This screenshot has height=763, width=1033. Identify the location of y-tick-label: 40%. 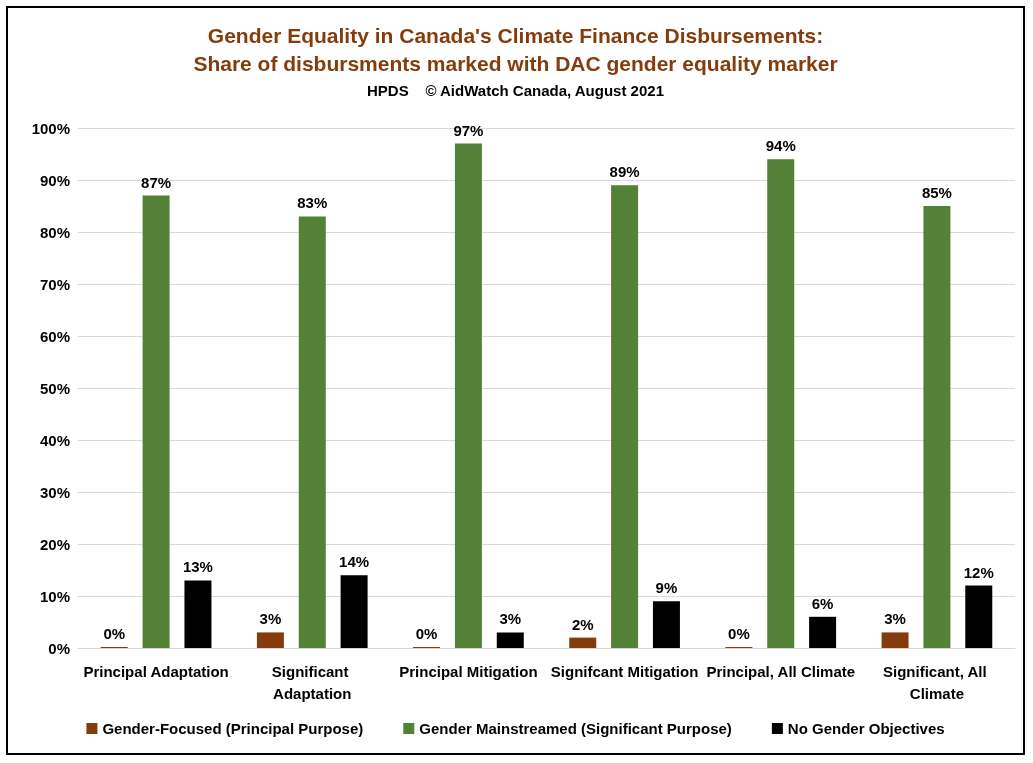
(54, 440).